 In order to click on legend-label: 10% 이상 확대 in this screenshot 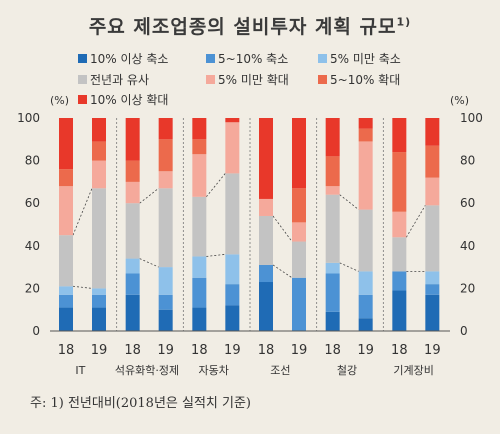, I will do `click(129, 100)`.